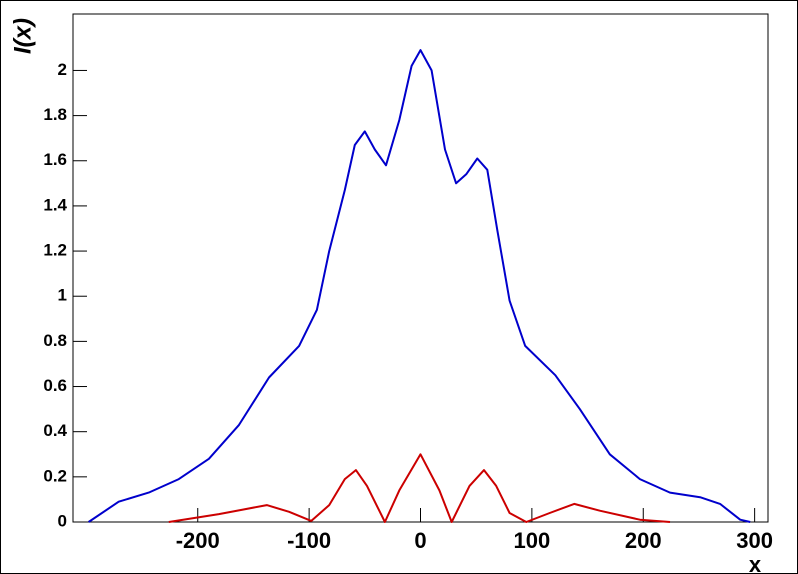 The image size is (798, 574). Describe the element at coordinates (55, 250) in the screenshot. I see `y-tick-label: 1.2` at that location.